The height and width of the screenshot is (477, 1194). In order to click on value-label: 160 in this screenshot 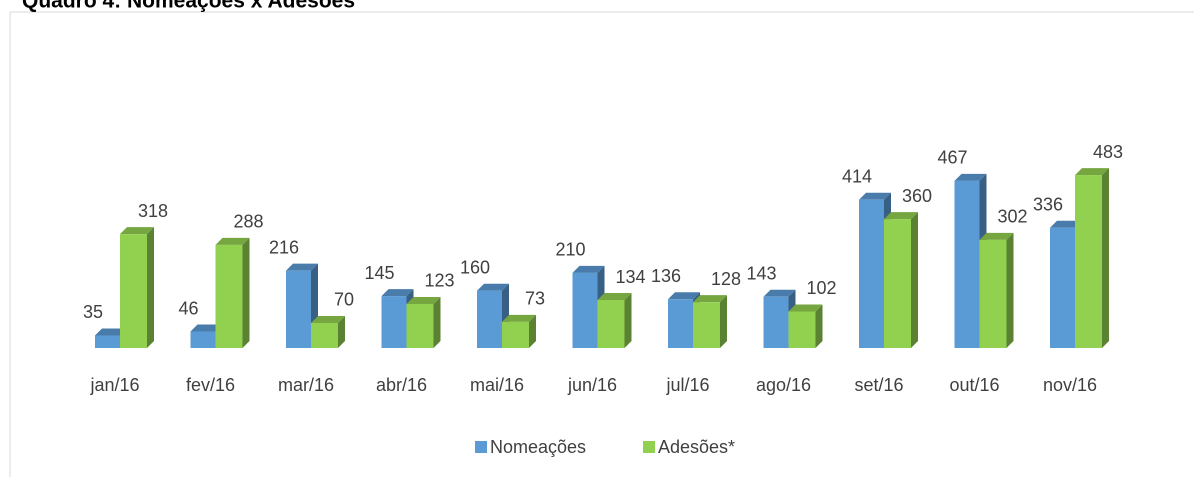, I will do `click(475, 267)`.